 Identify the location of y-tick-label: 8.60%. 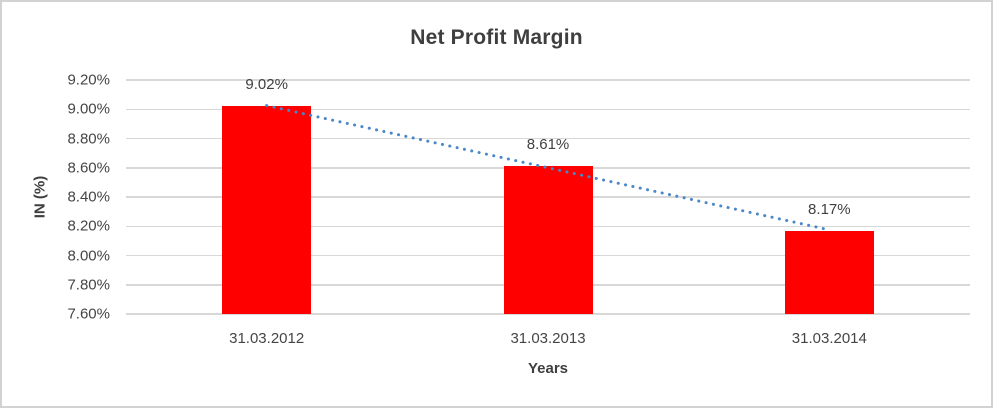
(88, 168).